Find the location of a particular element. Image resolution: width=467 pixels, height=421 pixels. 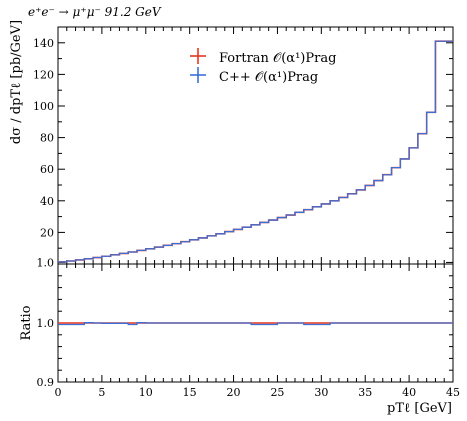

x-tick-label: 0 is located at coordinates (58, 392).